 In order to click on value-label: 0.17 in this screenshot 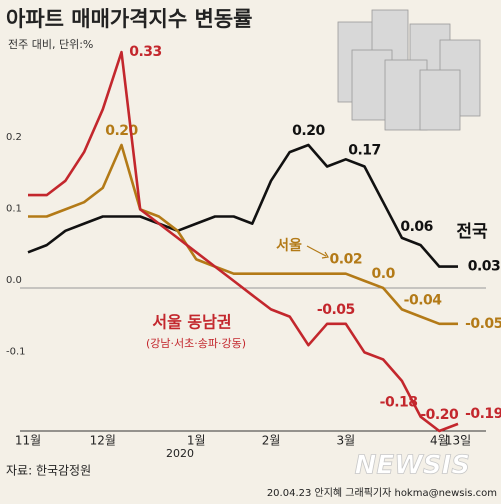, I will do `click(364, 150)`.